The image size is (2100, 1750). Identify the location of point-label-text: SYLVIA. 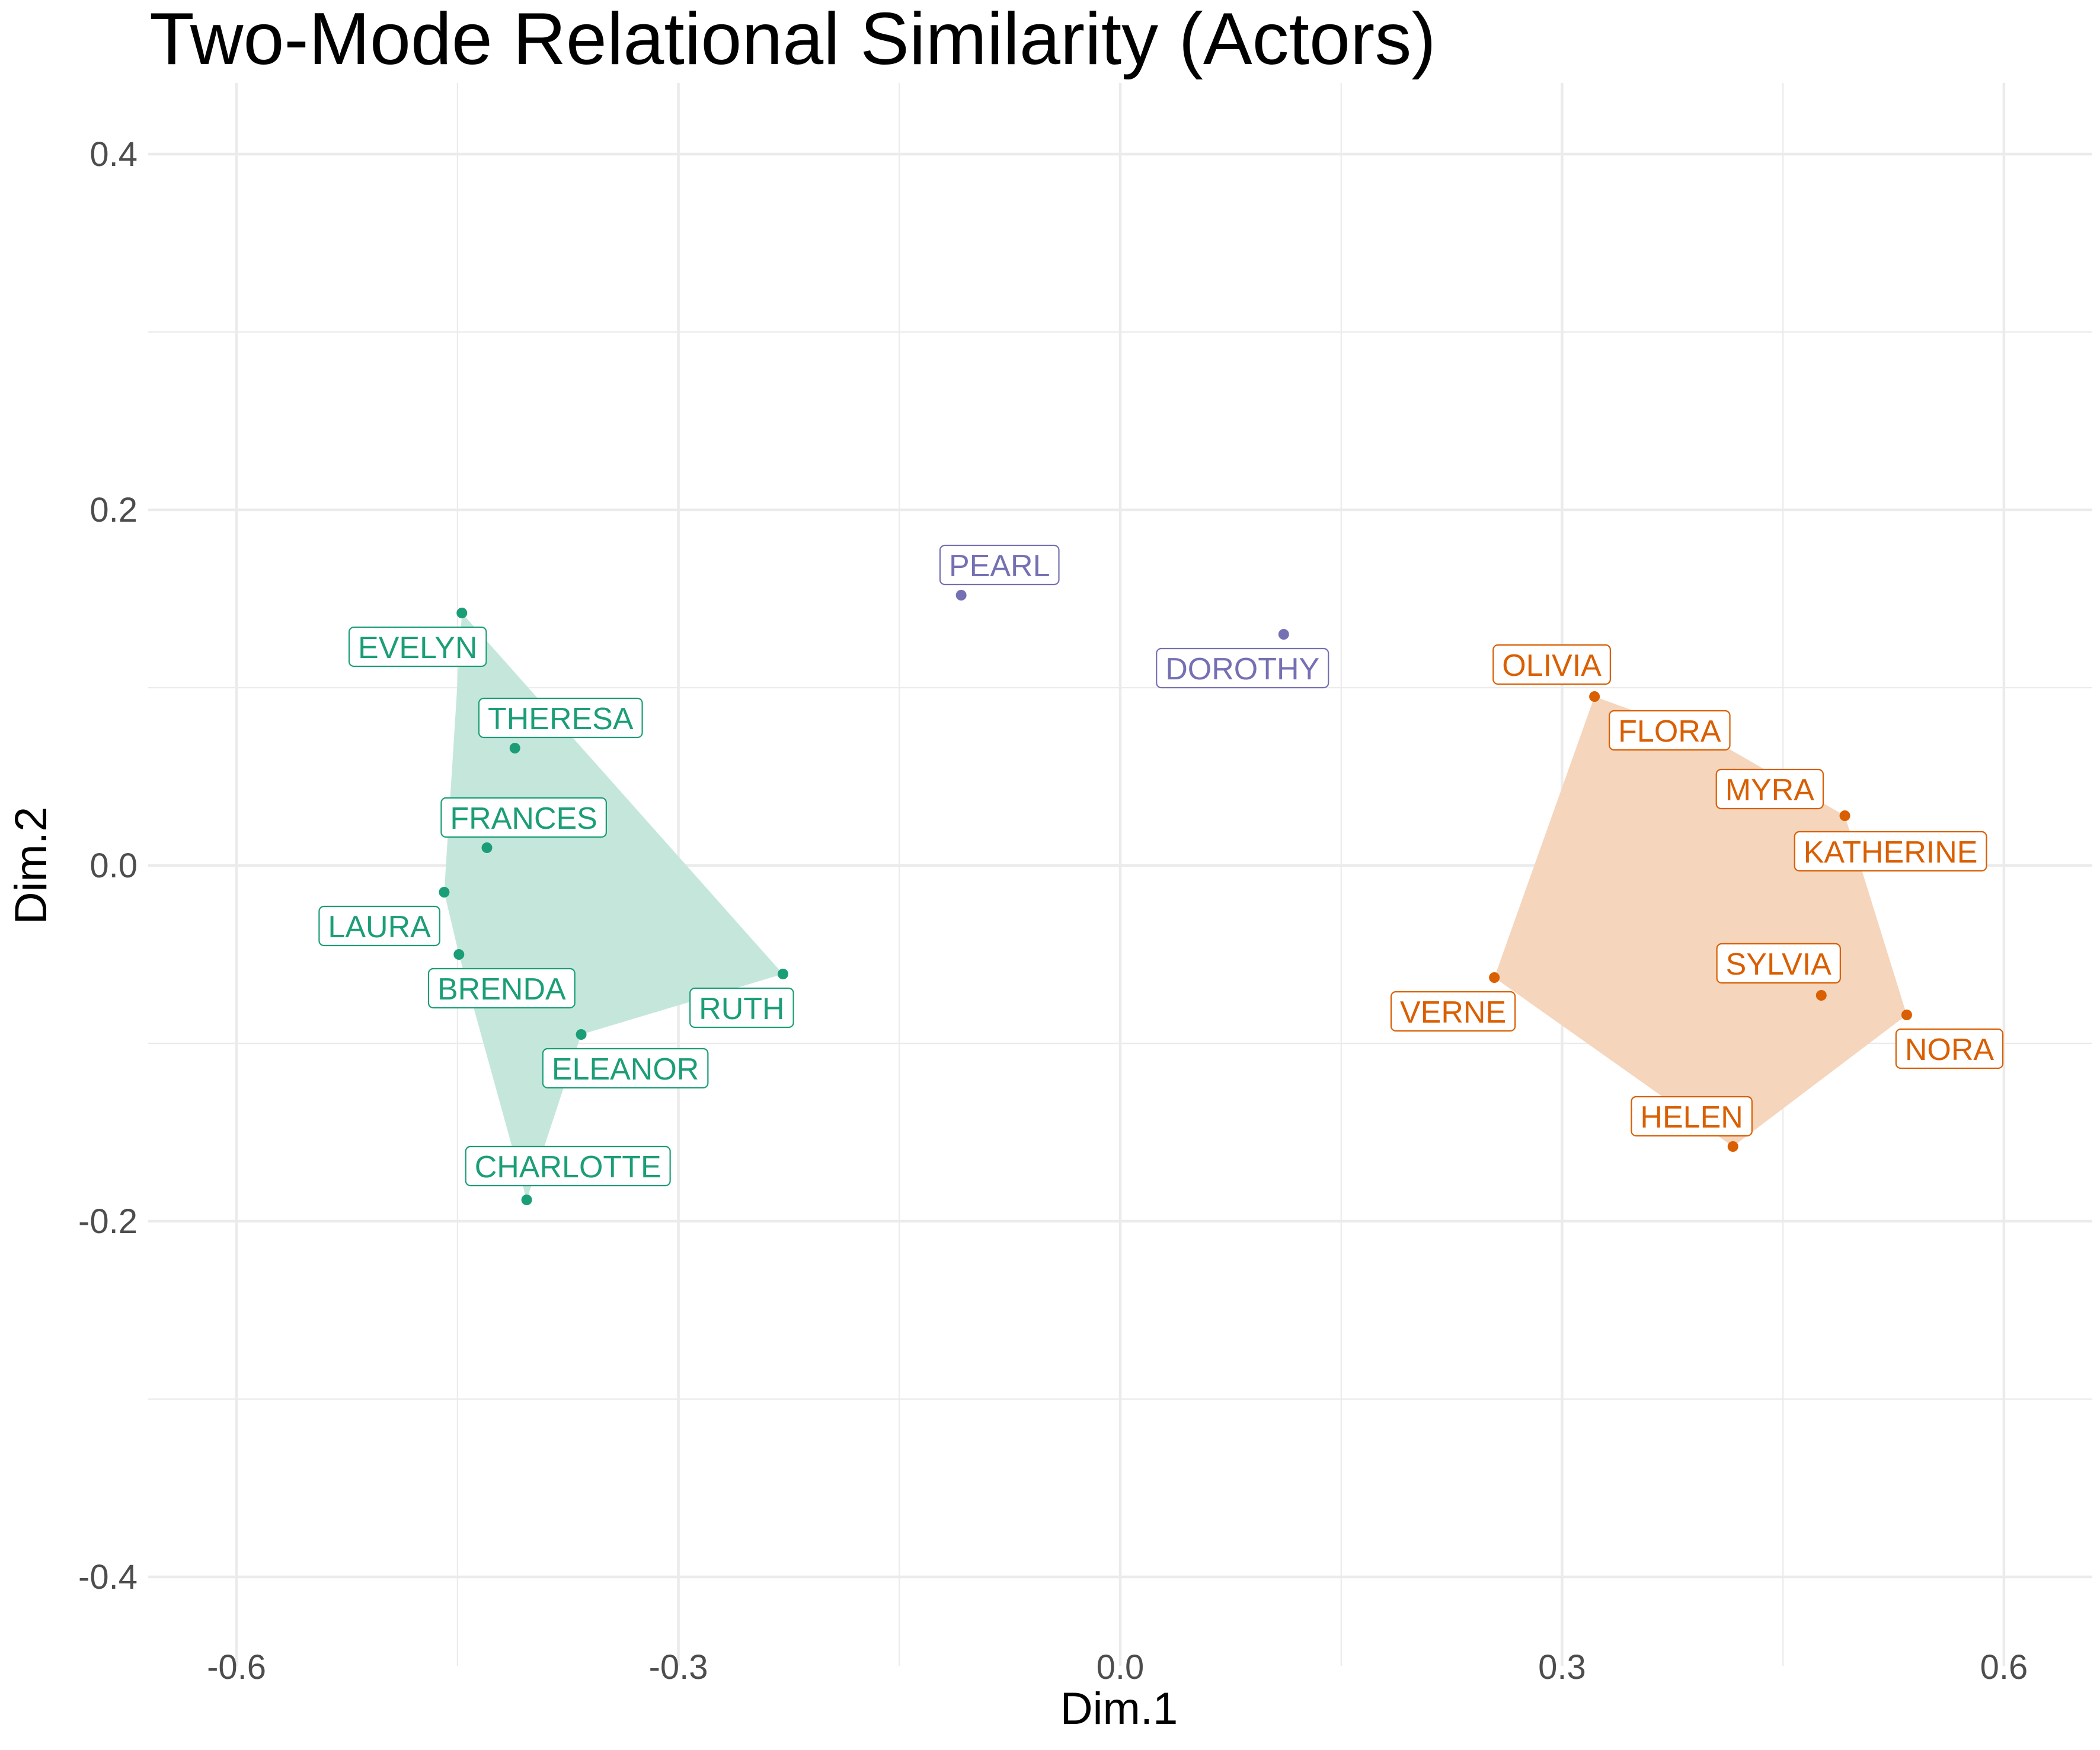
(1779, 965).